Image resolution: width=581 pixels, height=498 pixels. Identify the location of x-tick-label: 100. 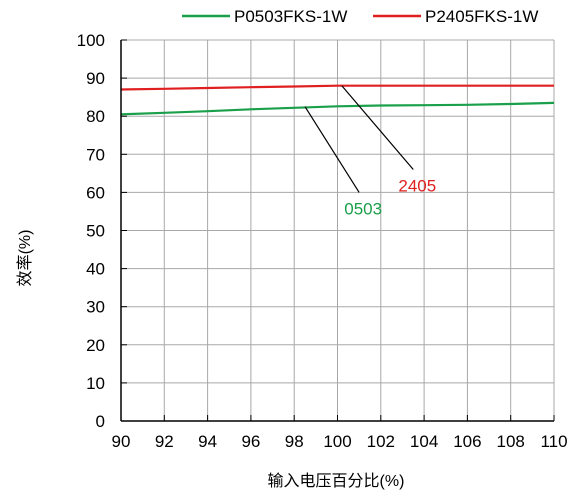
(337, 441).